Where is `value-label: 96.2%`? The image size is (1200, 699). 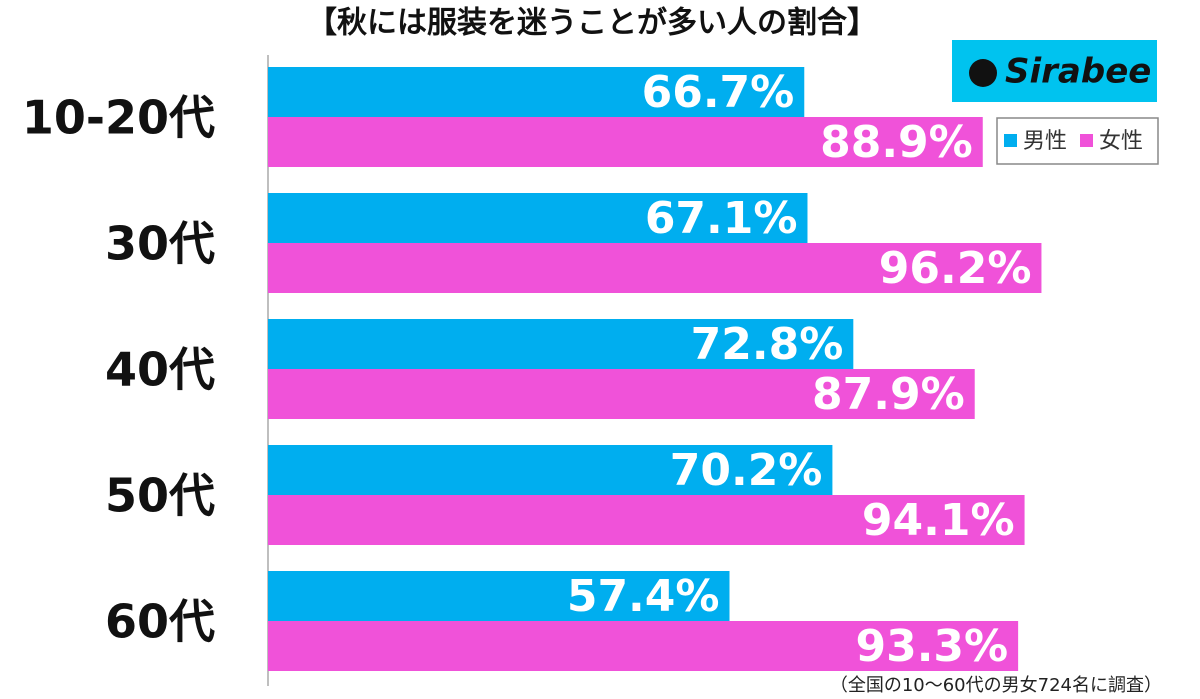 value-label: 96.2% is located at coordinates (955, 268).